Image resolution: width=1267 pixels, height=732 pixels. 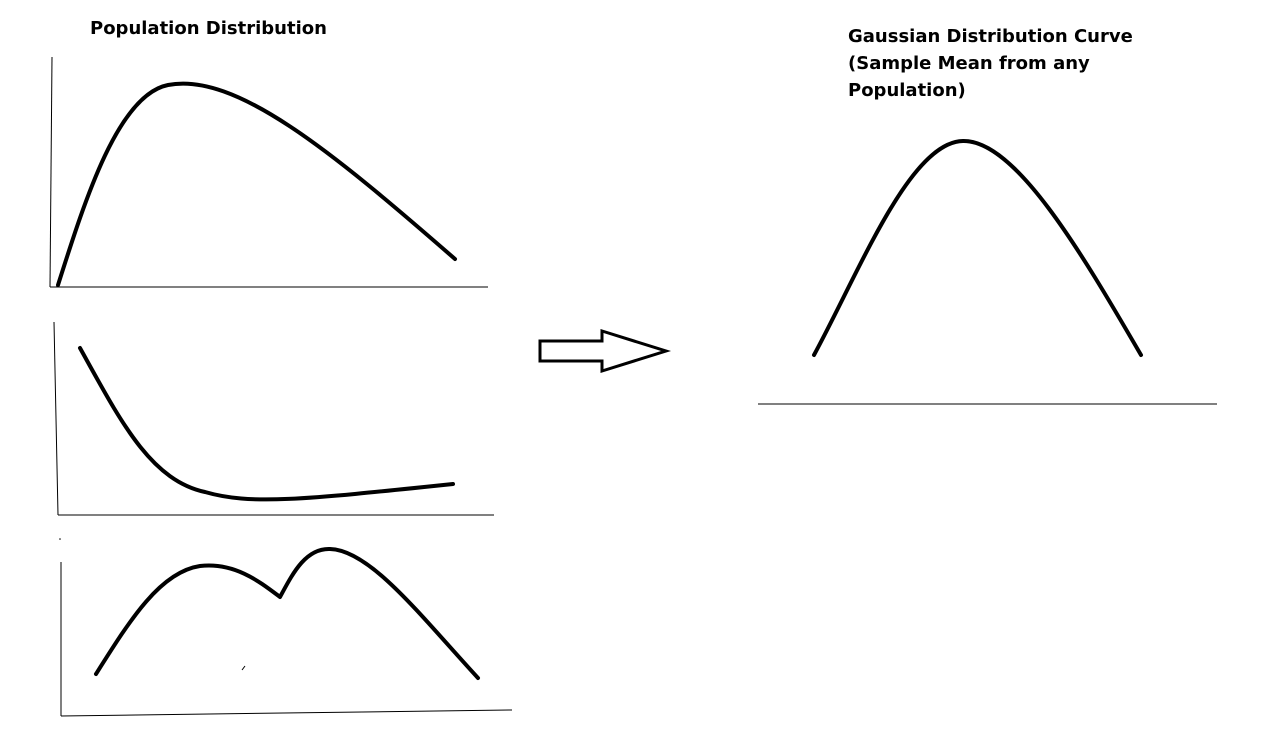 What do you see at coordinates (266, 424) in the screenshot?
I see `panel2-decay-curve` at bounding box center [266, 424].